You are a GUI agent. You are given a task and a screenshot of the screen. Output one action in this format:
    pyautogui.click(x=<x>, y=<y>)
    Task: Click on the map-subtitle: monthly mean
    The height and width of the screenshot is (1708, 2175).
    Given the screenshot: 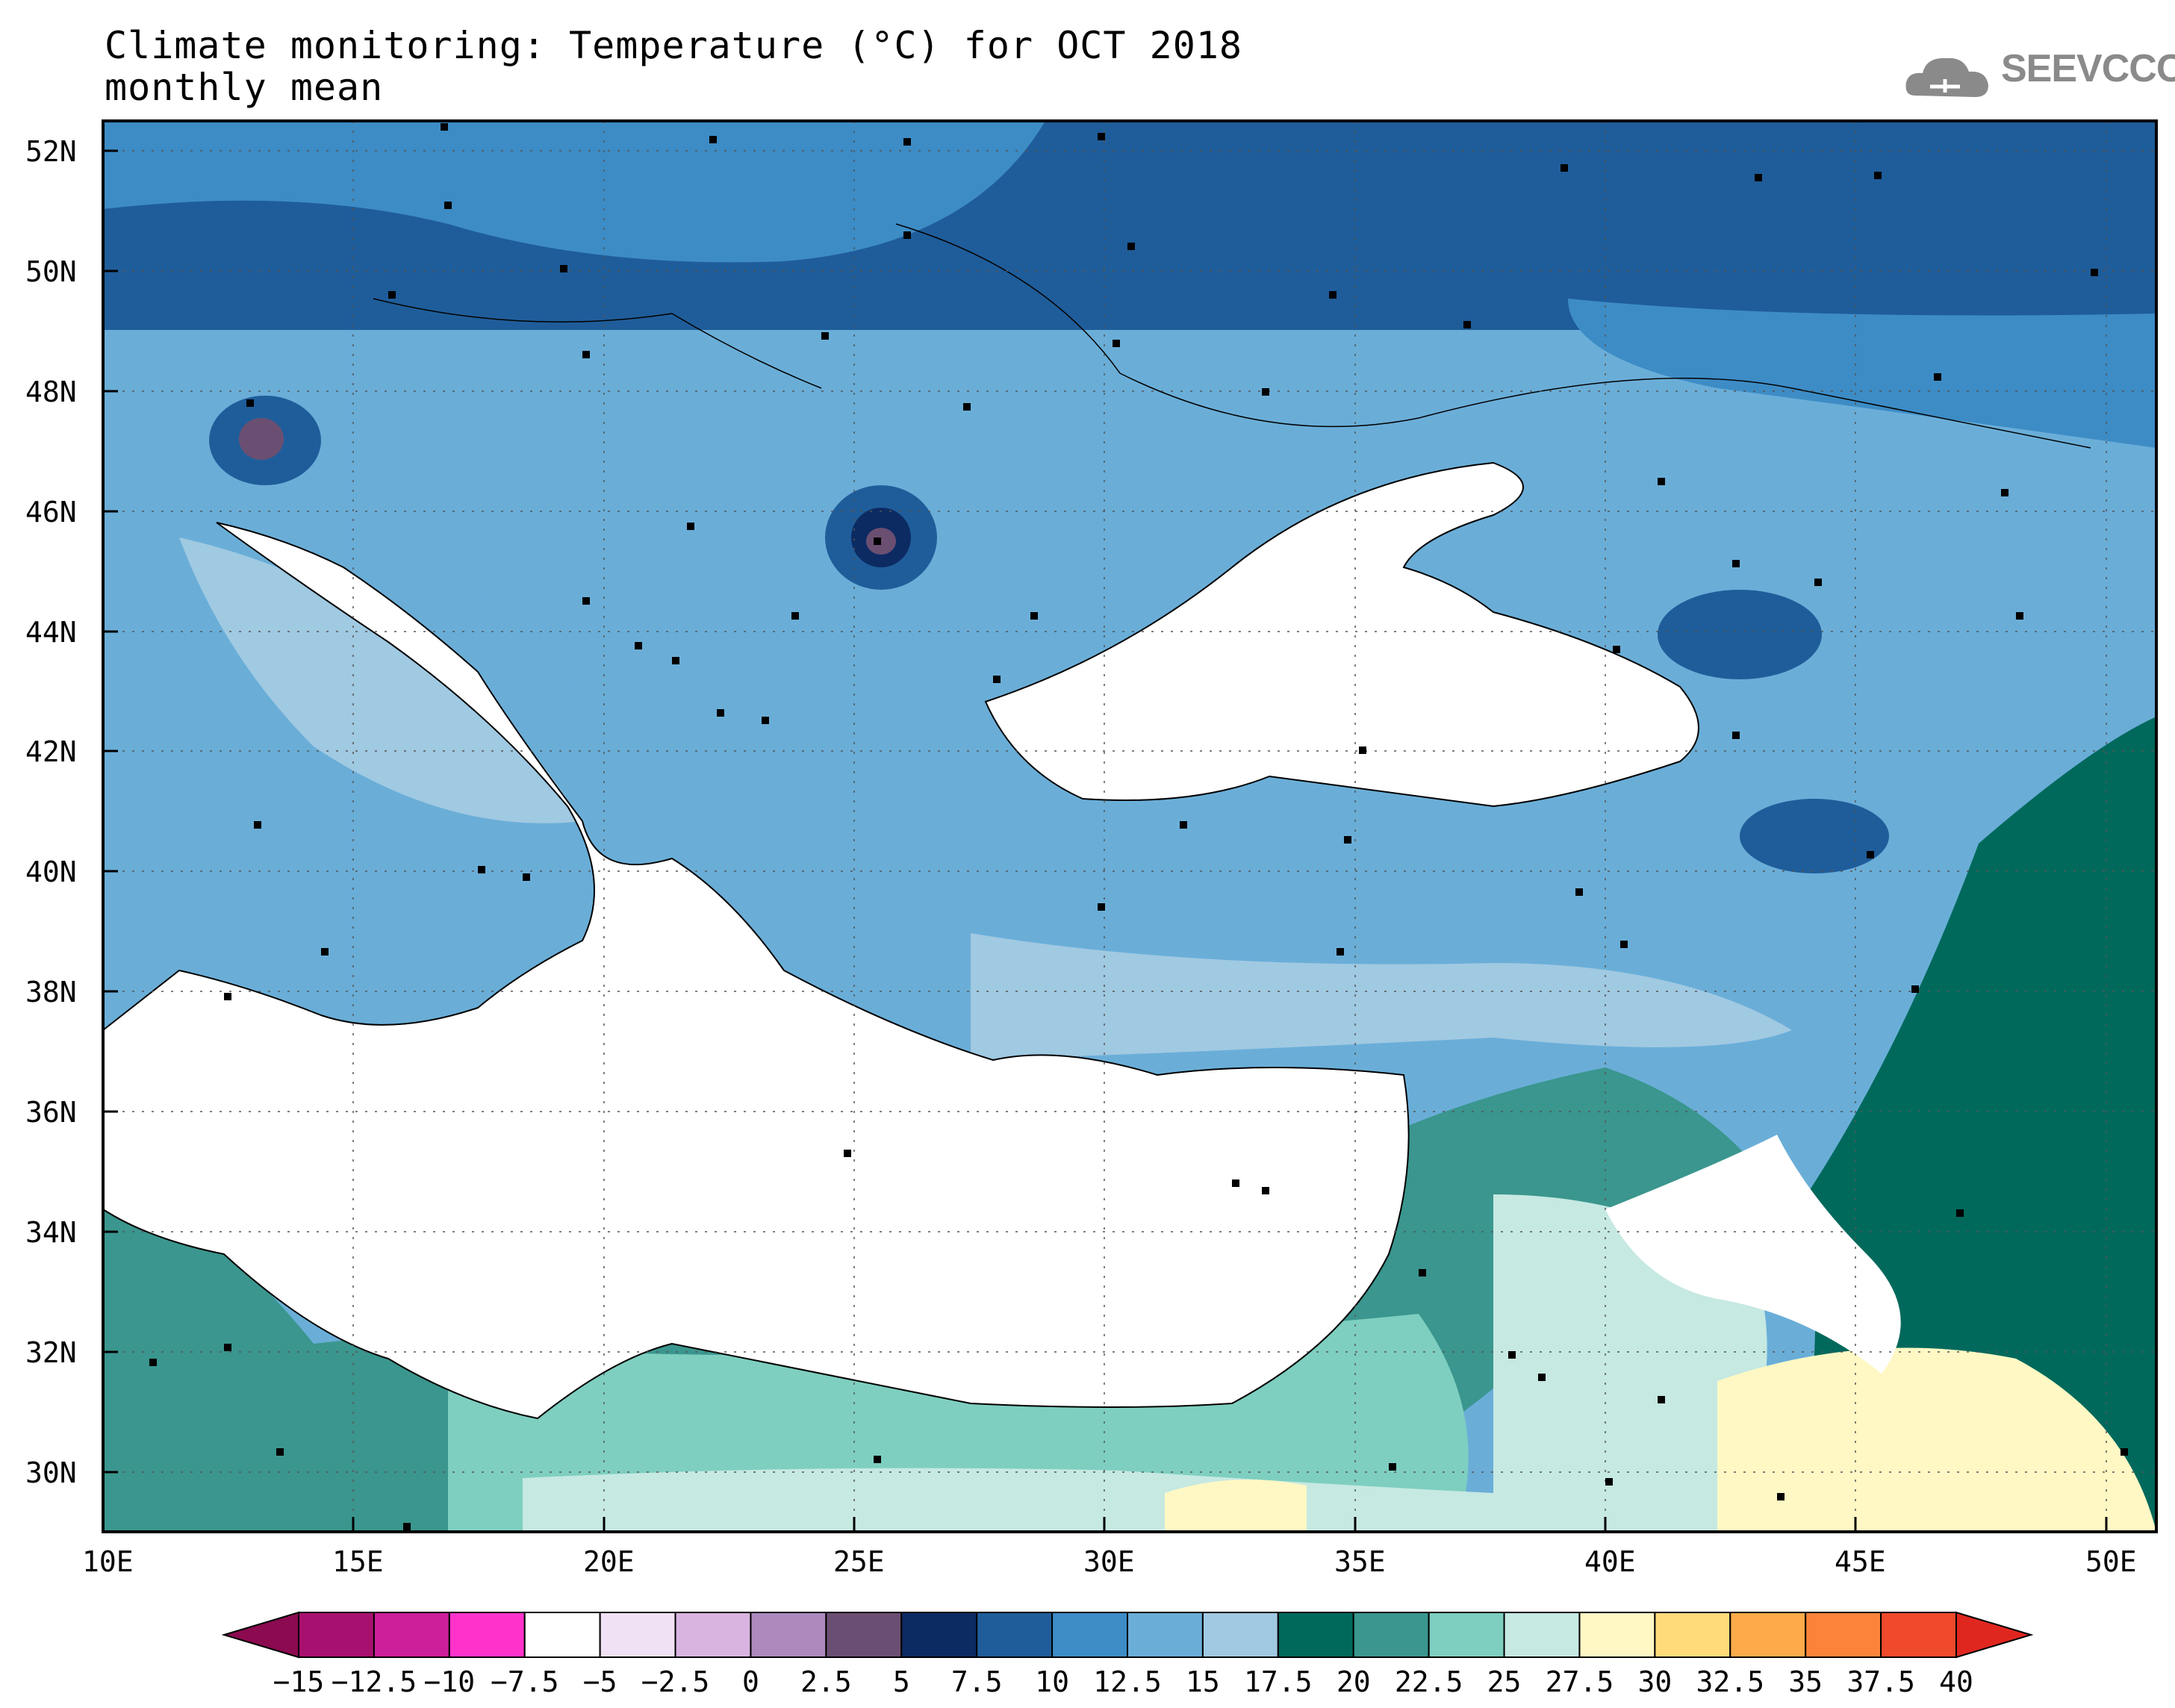 What is the action you would take?
    pyautogui.click(x=244, y=87)
    